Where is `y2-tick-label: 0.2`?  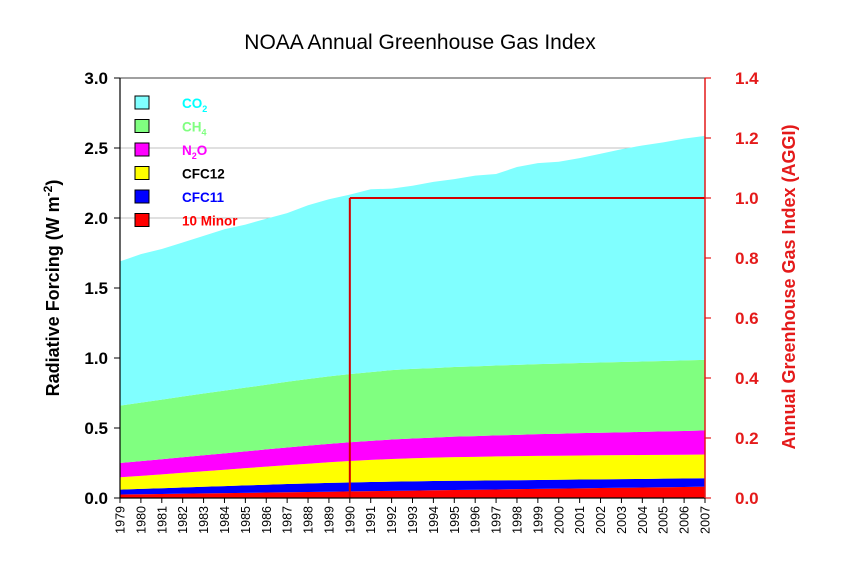
y2-tick-label: 0.2 is located at coordinates (747, 438).